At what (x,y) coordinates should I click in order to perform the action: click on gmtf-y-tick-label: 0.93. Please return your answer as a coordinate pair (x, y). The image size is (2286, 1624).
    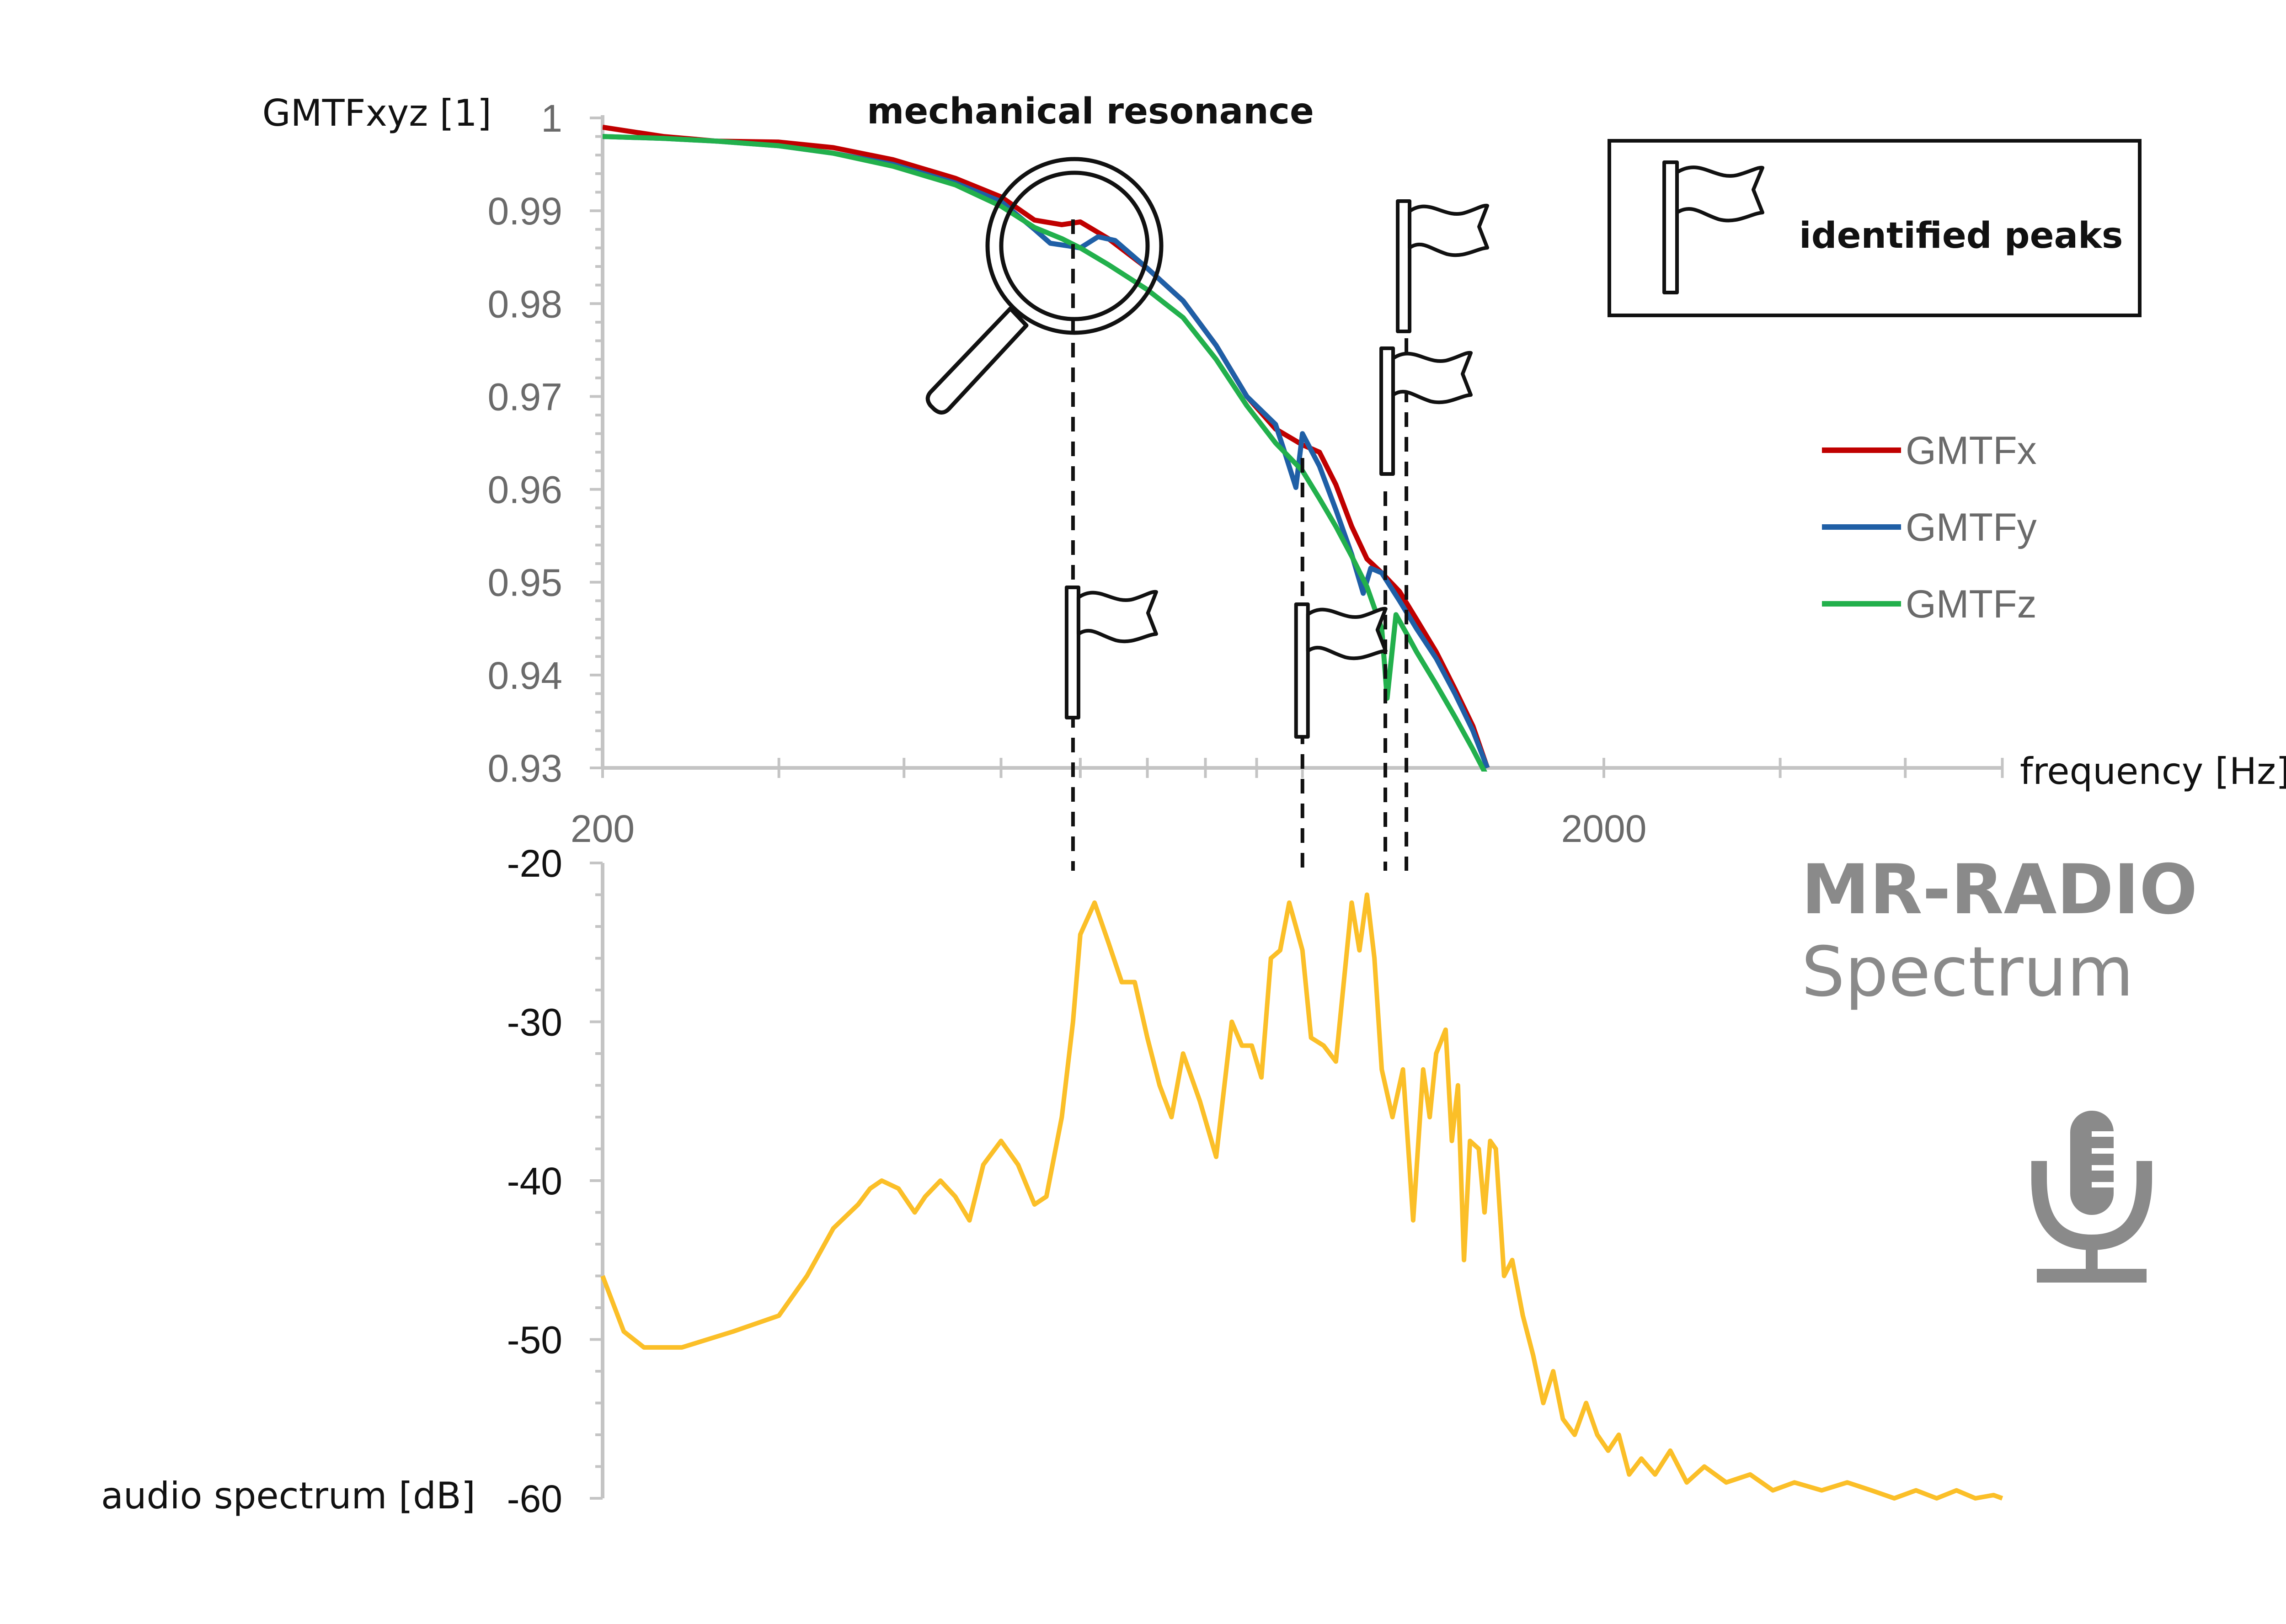
    Looking at the image, I should click on (526, 768).